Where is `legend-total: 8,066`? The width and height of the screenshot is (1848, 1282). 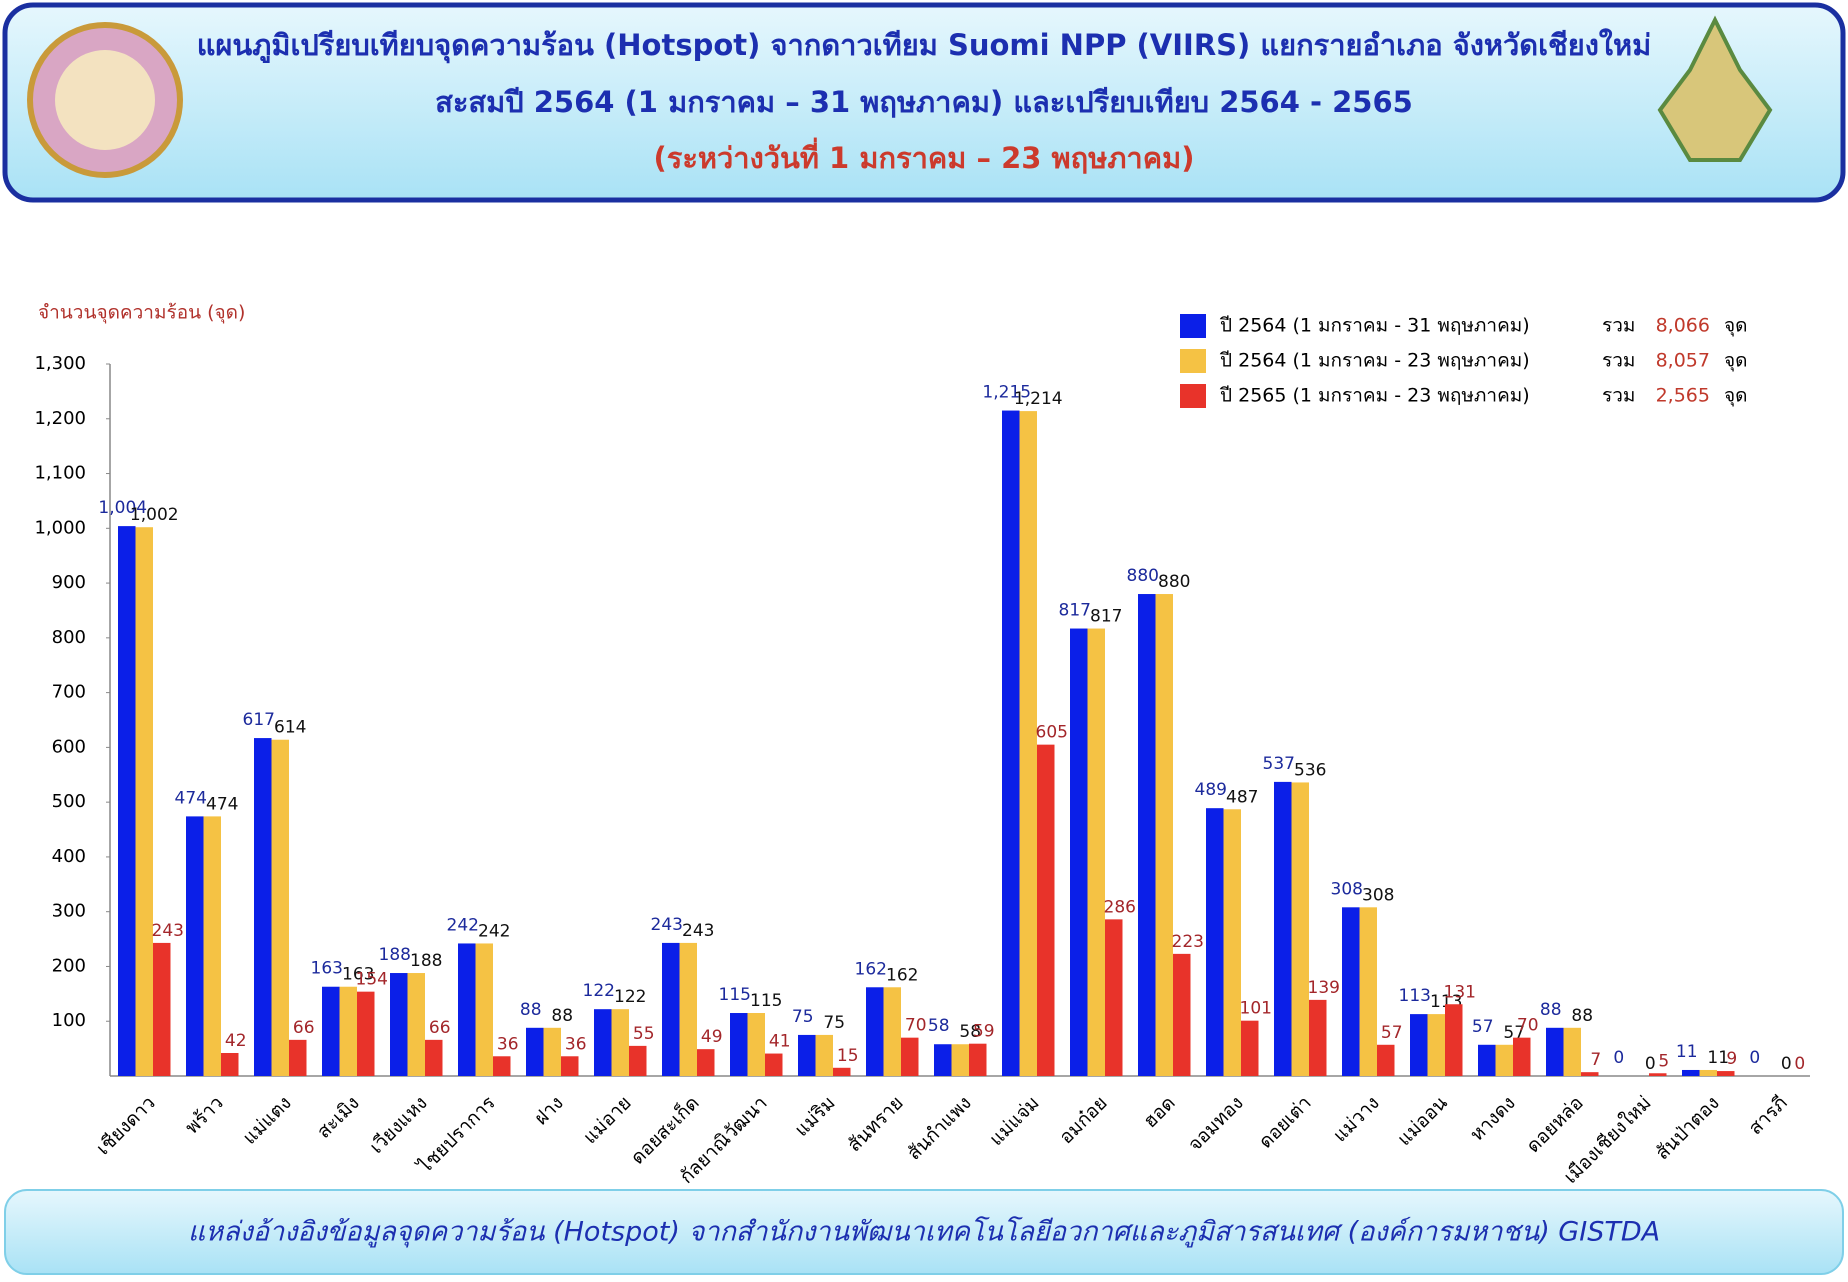
legend-total: 8,066 is located at coordinates (1683, 326).